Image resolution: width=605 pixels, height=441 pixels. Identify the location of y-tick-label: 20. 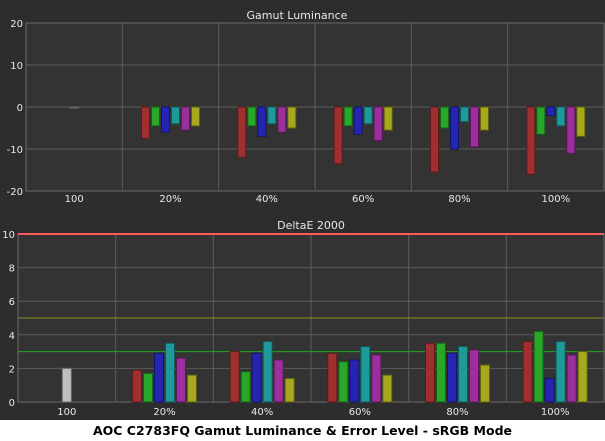
(16, 24).